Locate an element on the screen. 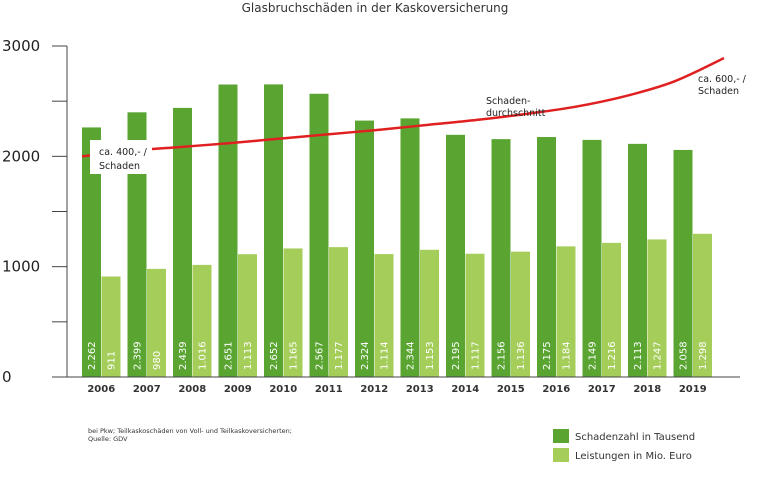 Image resolution: width=768 pixels, height=478 pixels. bar-value-leistungen-2018: 1.247 is located at coordinates (658, 355).